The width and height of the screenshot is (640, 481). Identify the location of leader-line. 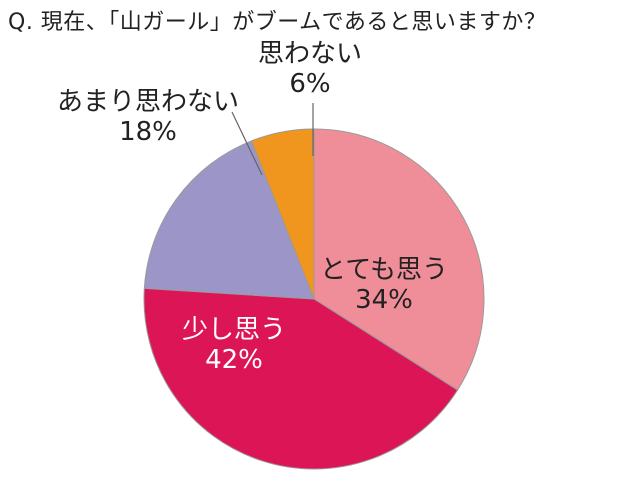
(247, 143).